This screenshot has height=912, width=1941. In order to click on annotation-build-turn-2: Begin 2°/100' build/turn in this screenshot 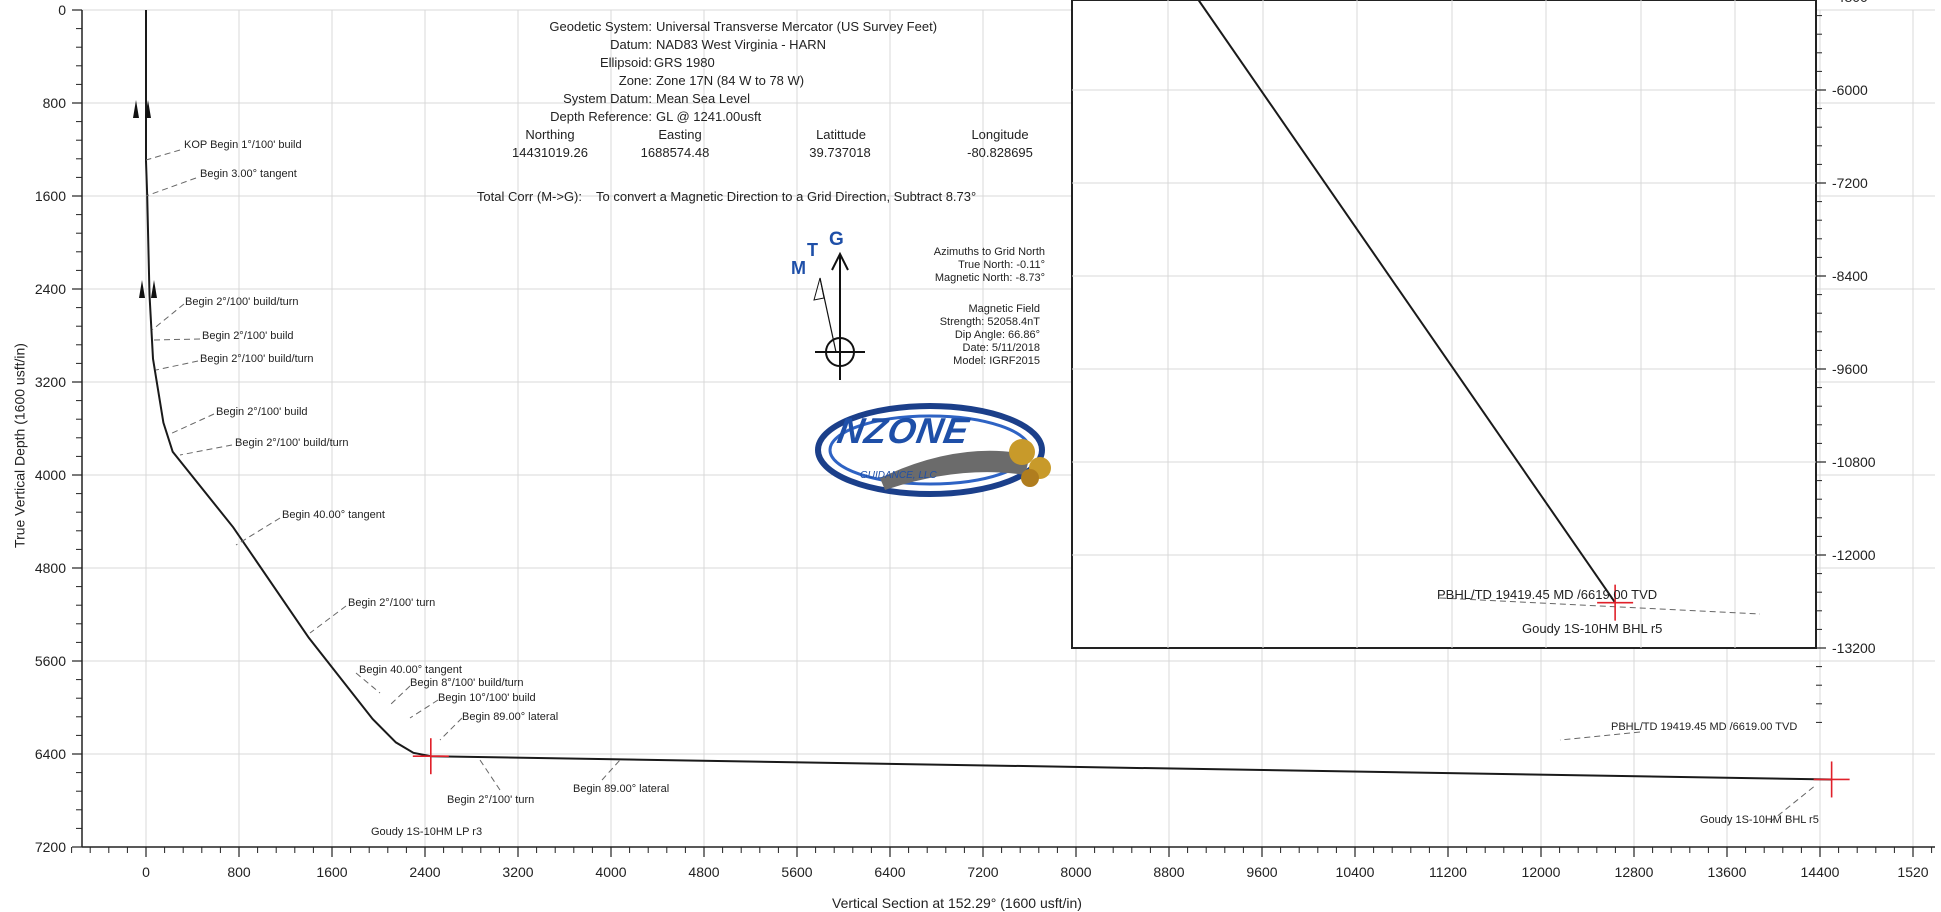, I will do `click(257, 359)`.